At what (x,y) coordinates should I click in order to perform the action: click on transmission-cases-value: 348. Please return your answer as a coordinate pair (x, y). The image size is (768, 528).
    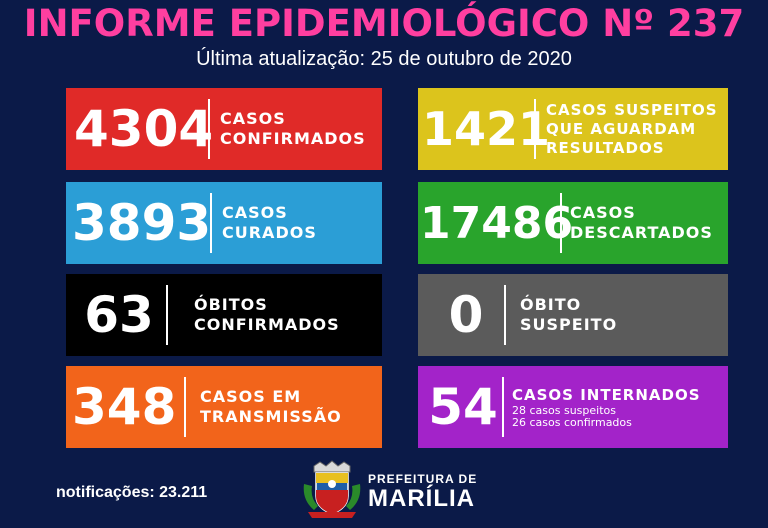
    Looking at the image, I should click on (124, 407).